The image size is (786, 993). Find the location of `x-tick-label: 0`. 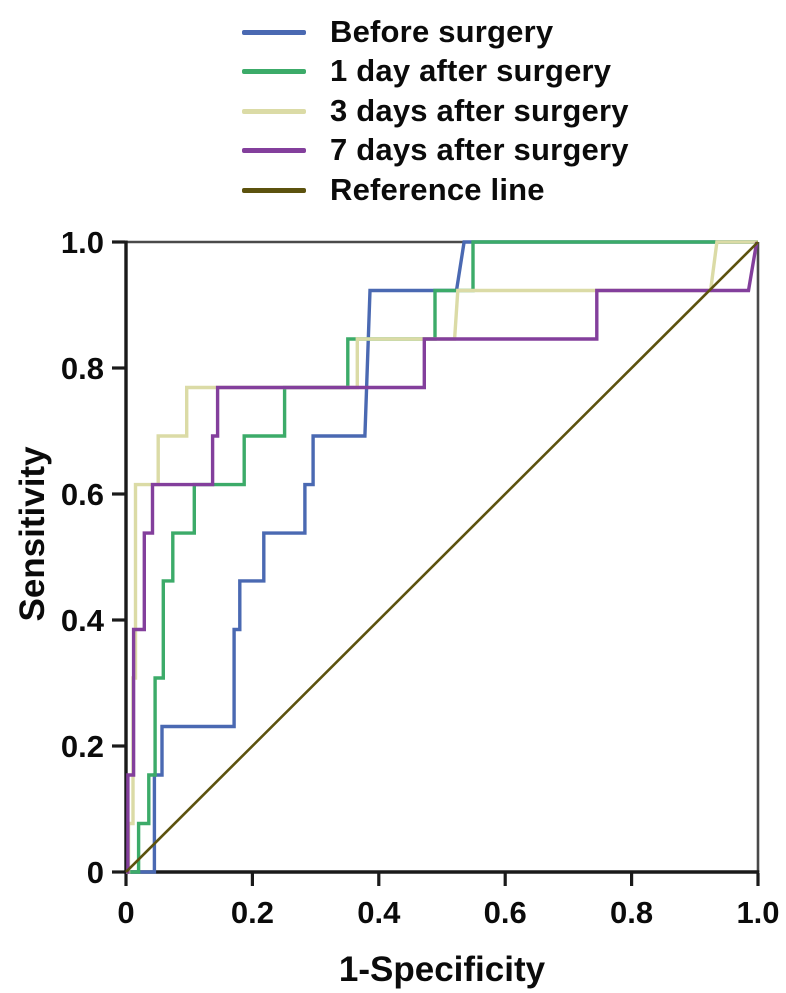

x-tick-label: 0 is located at coordinates (125, 912).